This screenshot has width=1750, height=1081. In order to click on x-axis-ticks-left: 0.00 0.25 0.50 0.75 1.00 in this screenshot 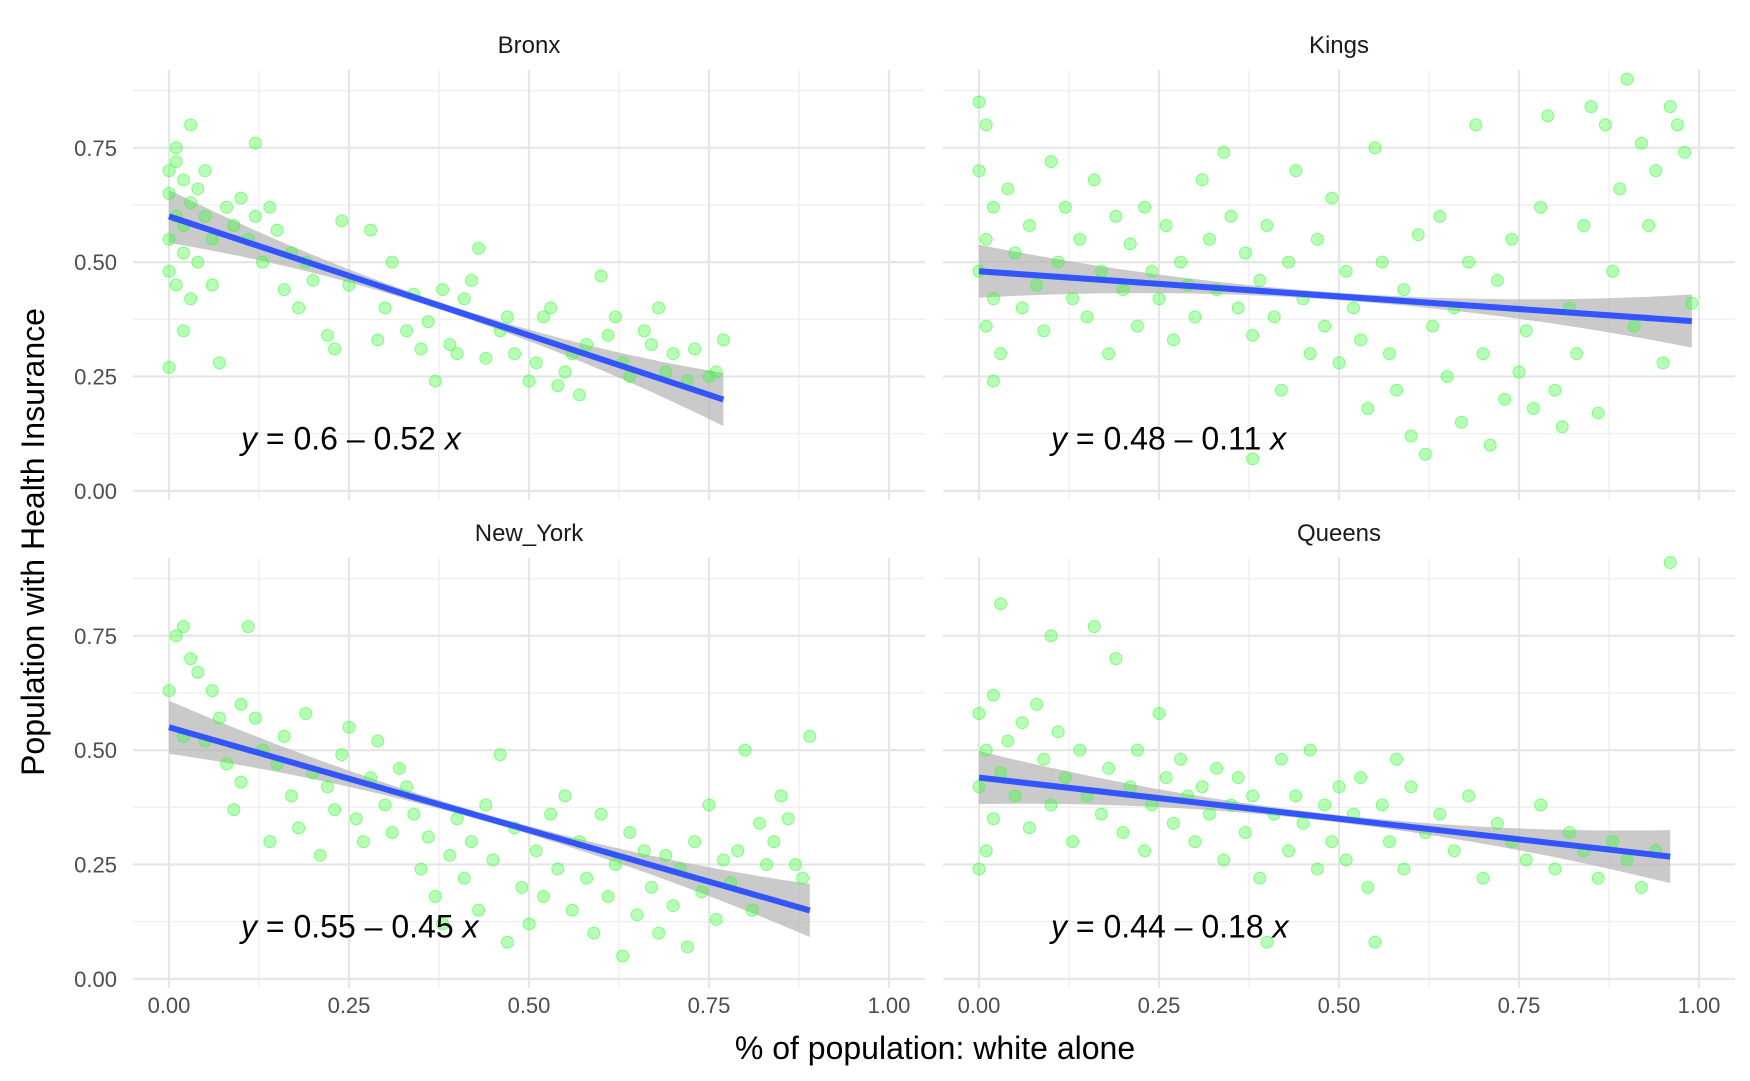, I will do `click(529, 1005)`.